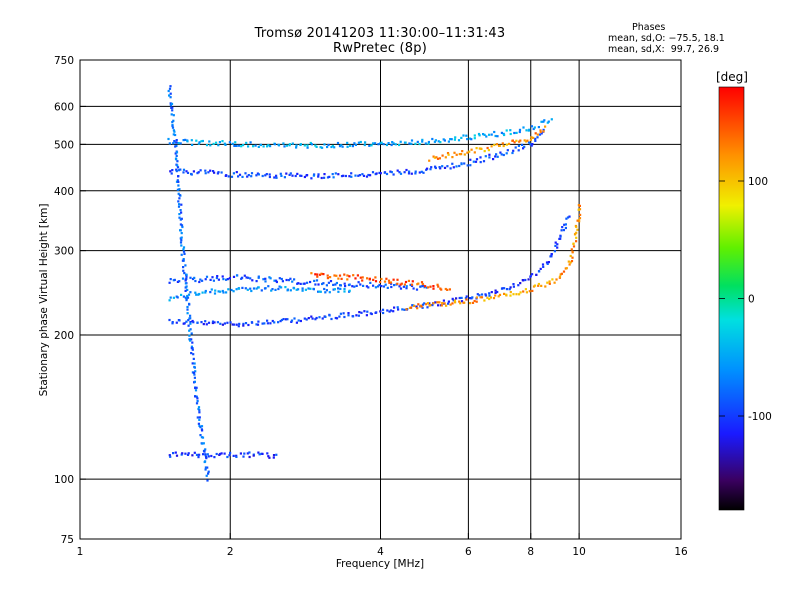 The width and height of the screenshot is (800, 600). What do you see at coordinates (80, 552) in the screenshot?
I see `x-tick-label: 1` at bounding box center [80, 552].